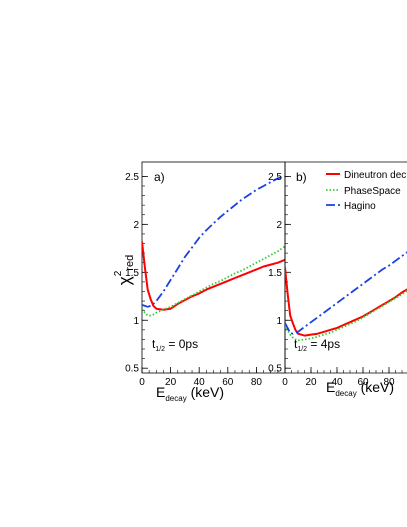  I want to click on panel-a-tag: a), so click(159, 177).